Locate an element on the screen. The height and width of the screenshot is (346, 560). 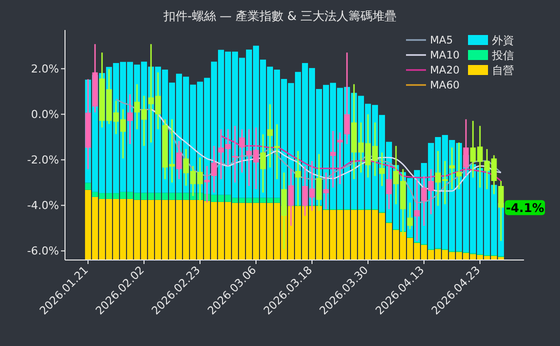
chart-title: 扣件-螺絲 — 產業指數 & 三大法人籌碼堆疊 is located at coordinates (279, 16).